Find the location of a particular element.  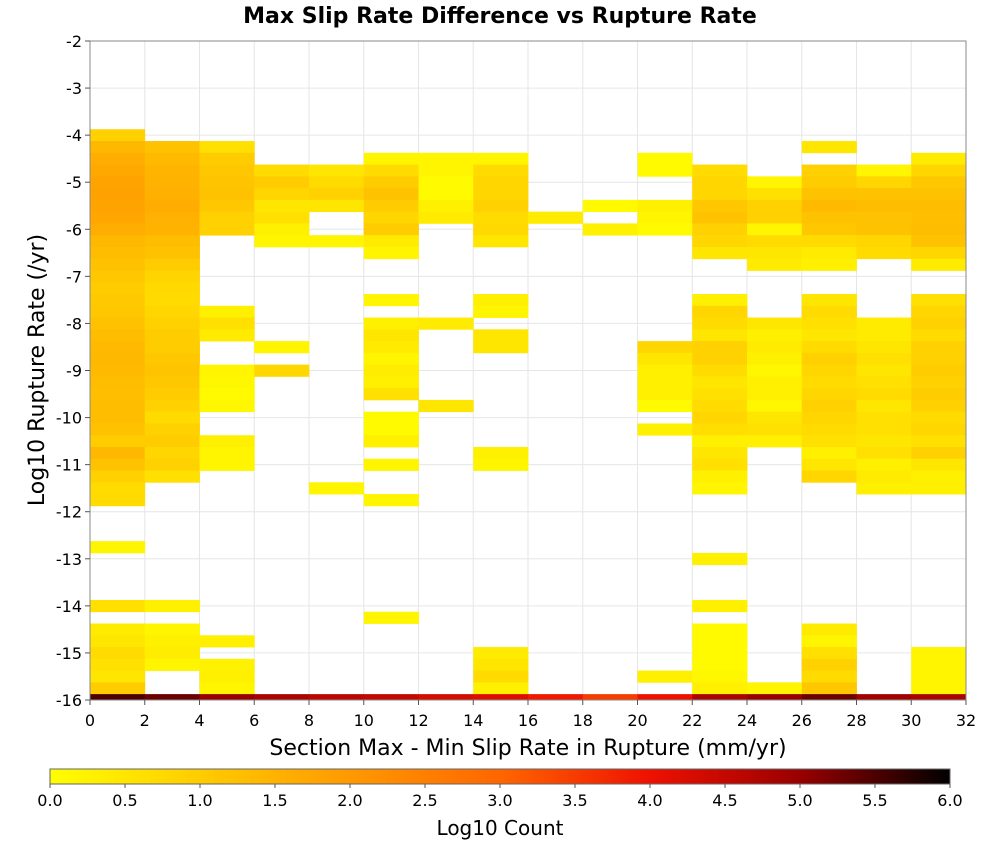

x-tick-label: 30 is located at coordinates (911, 720).